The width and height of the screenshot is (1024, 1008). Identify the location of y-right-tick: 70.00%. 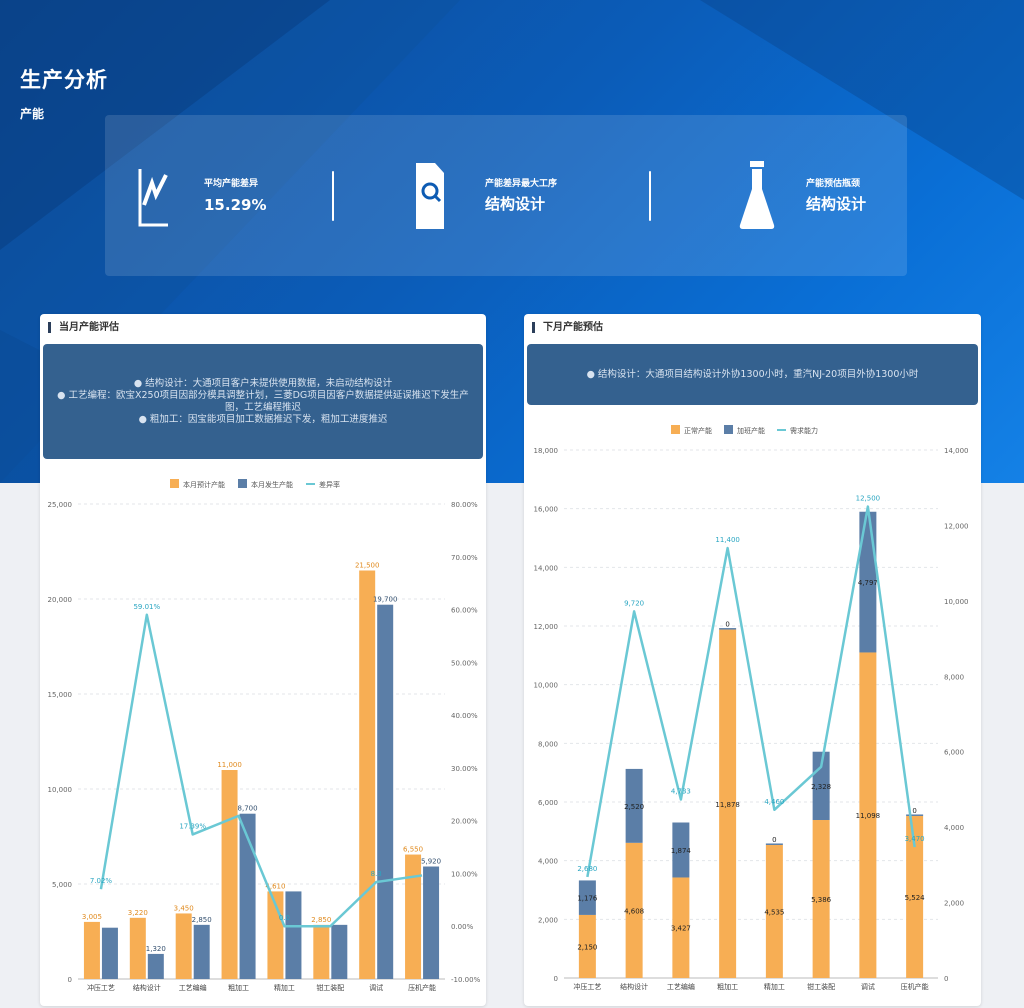
(464, 558).